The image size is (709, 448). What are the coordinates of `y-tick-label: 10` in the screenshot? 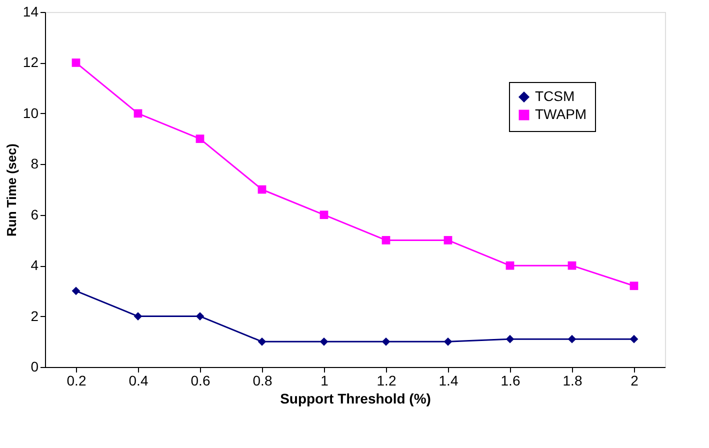 It's located at (30, 112).